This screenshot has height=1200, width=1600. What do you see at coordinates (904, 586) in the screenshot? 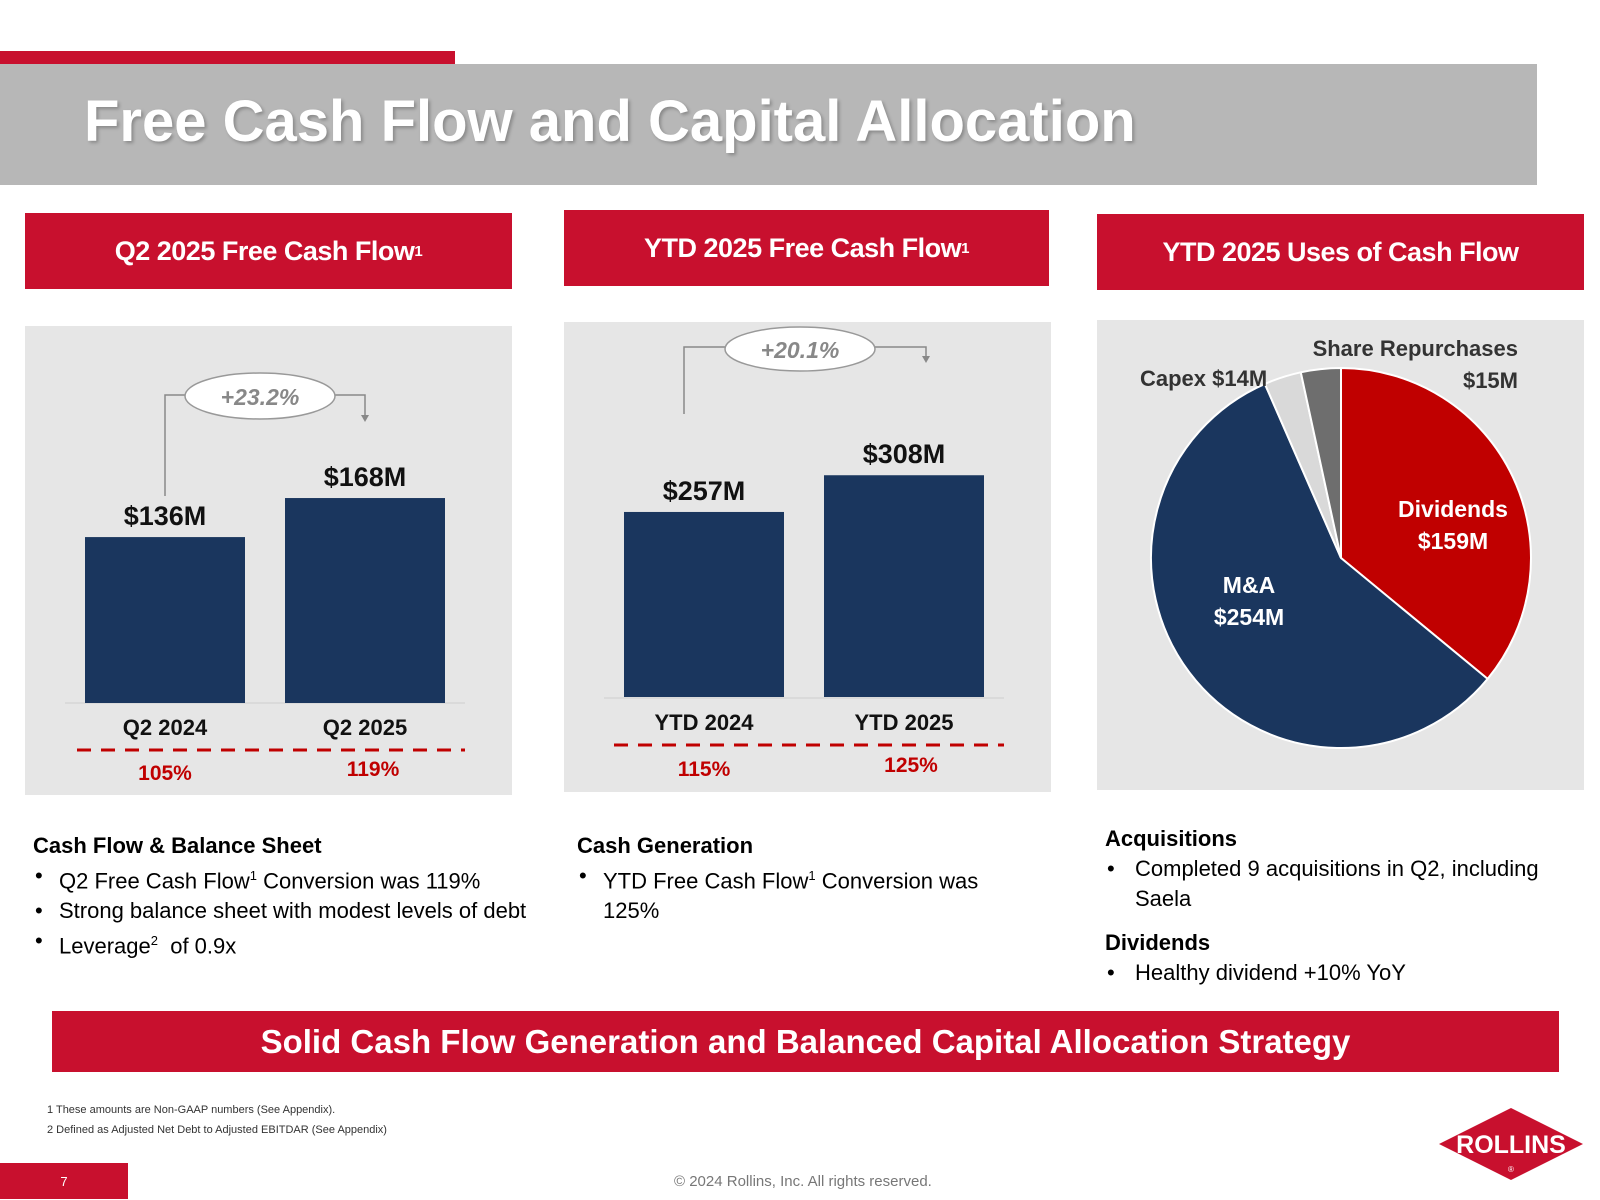
I see `bar-ytd-2025` at bounding box center [904, 586].